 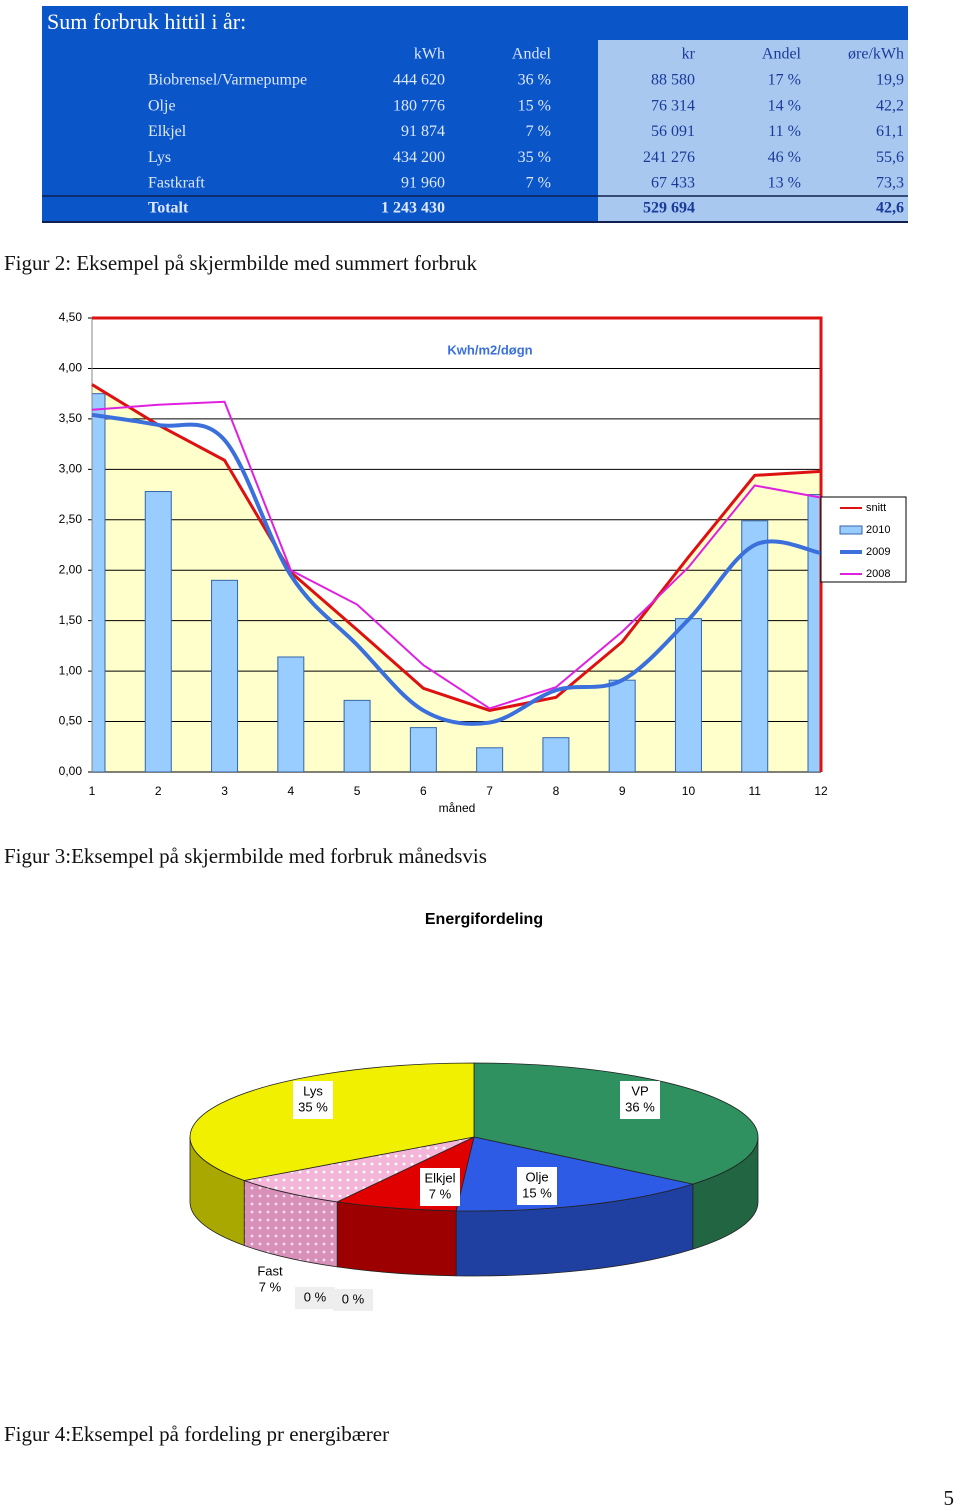 What do you see at coordinates (167, 131) in the screenshot?
I see `row-label: Elkjel` at bounding box center [167, 131].